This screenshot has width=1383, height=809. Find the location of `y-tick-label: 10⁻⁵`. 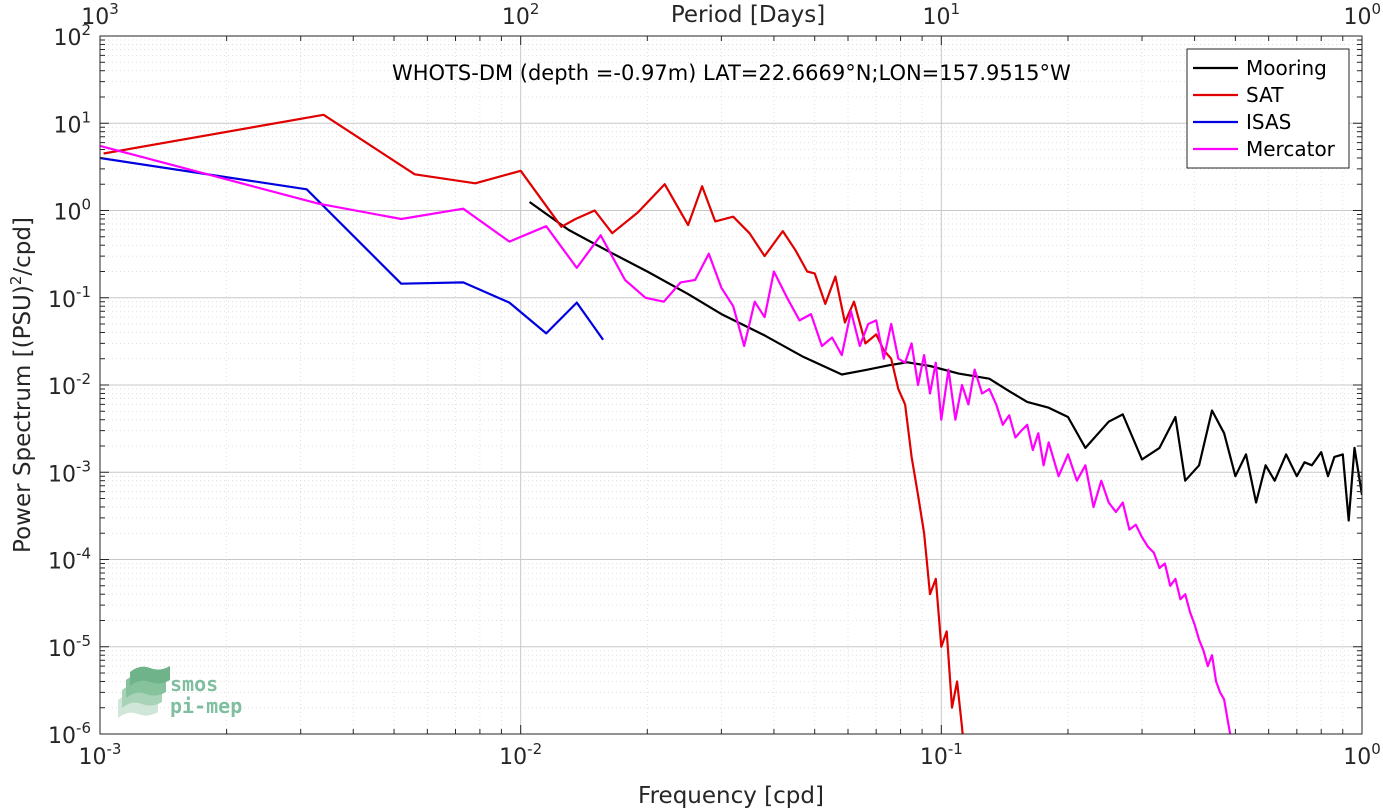

y-tick-label: 10⁻⁵ is located at coordinates (69, 647).